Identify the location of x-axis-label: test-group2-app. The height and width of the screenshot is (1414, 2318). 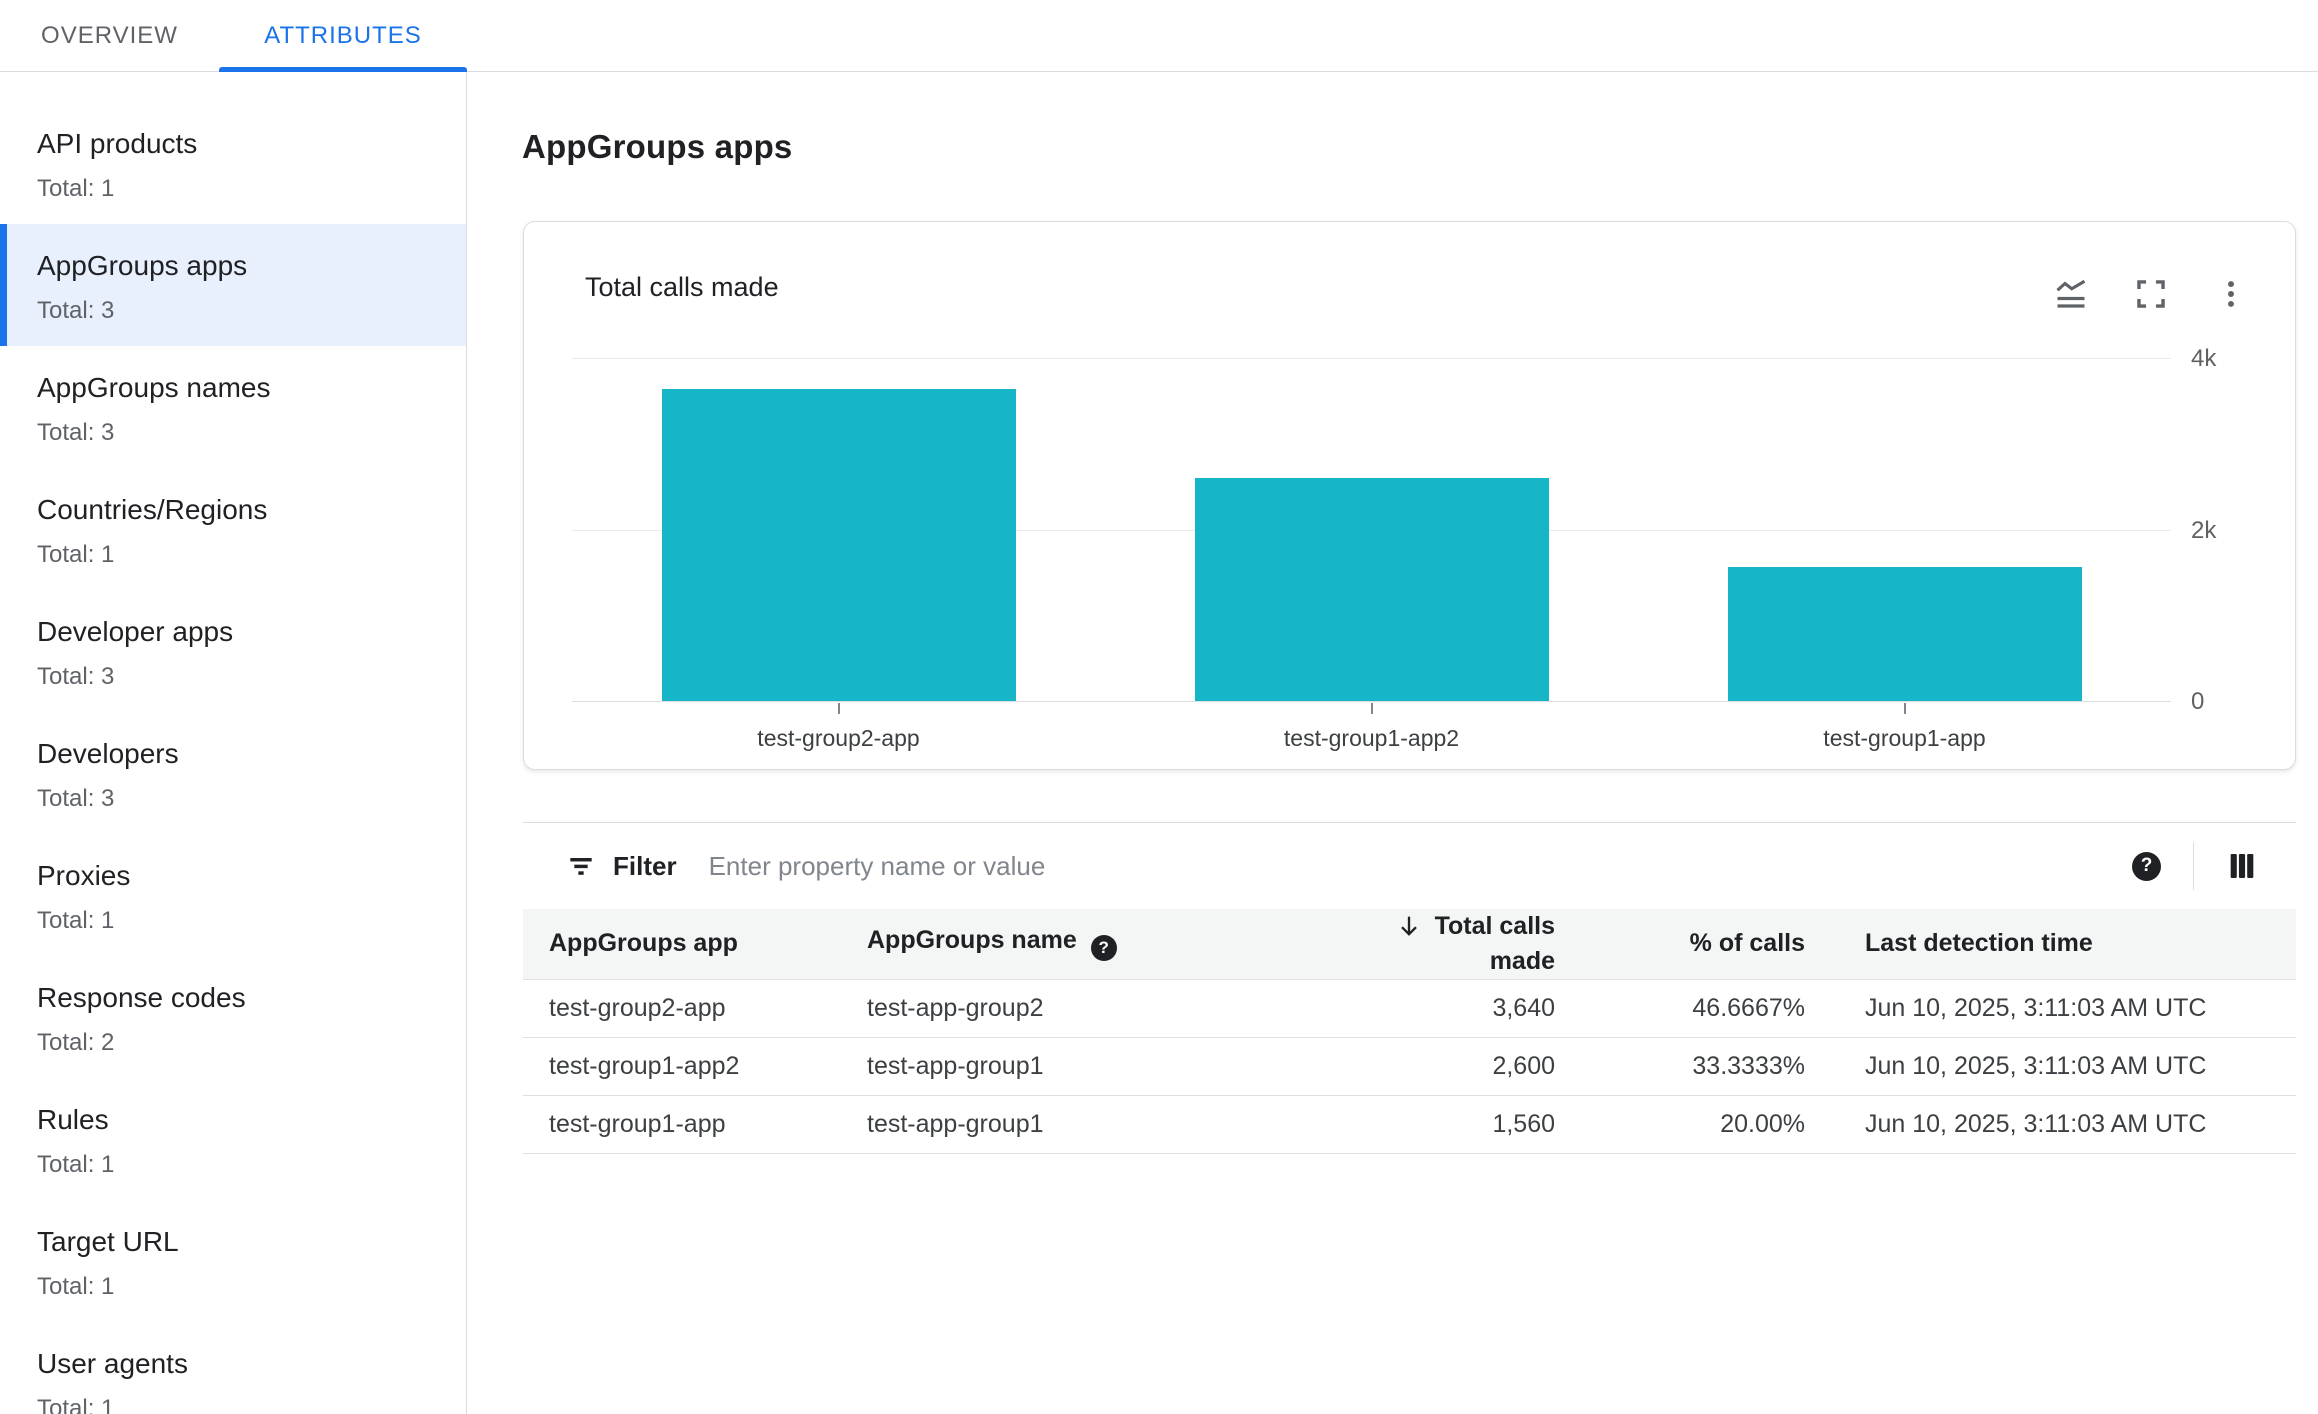
(838, 738).